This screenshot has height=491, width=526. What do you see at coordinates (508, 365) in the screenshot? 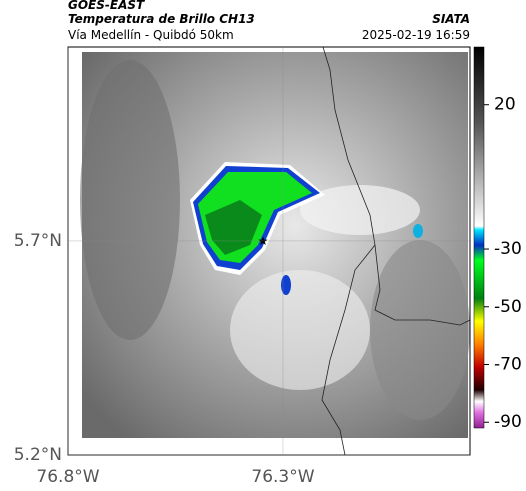
I see `colorbar-label: -70` at bounding box center [508, 365].